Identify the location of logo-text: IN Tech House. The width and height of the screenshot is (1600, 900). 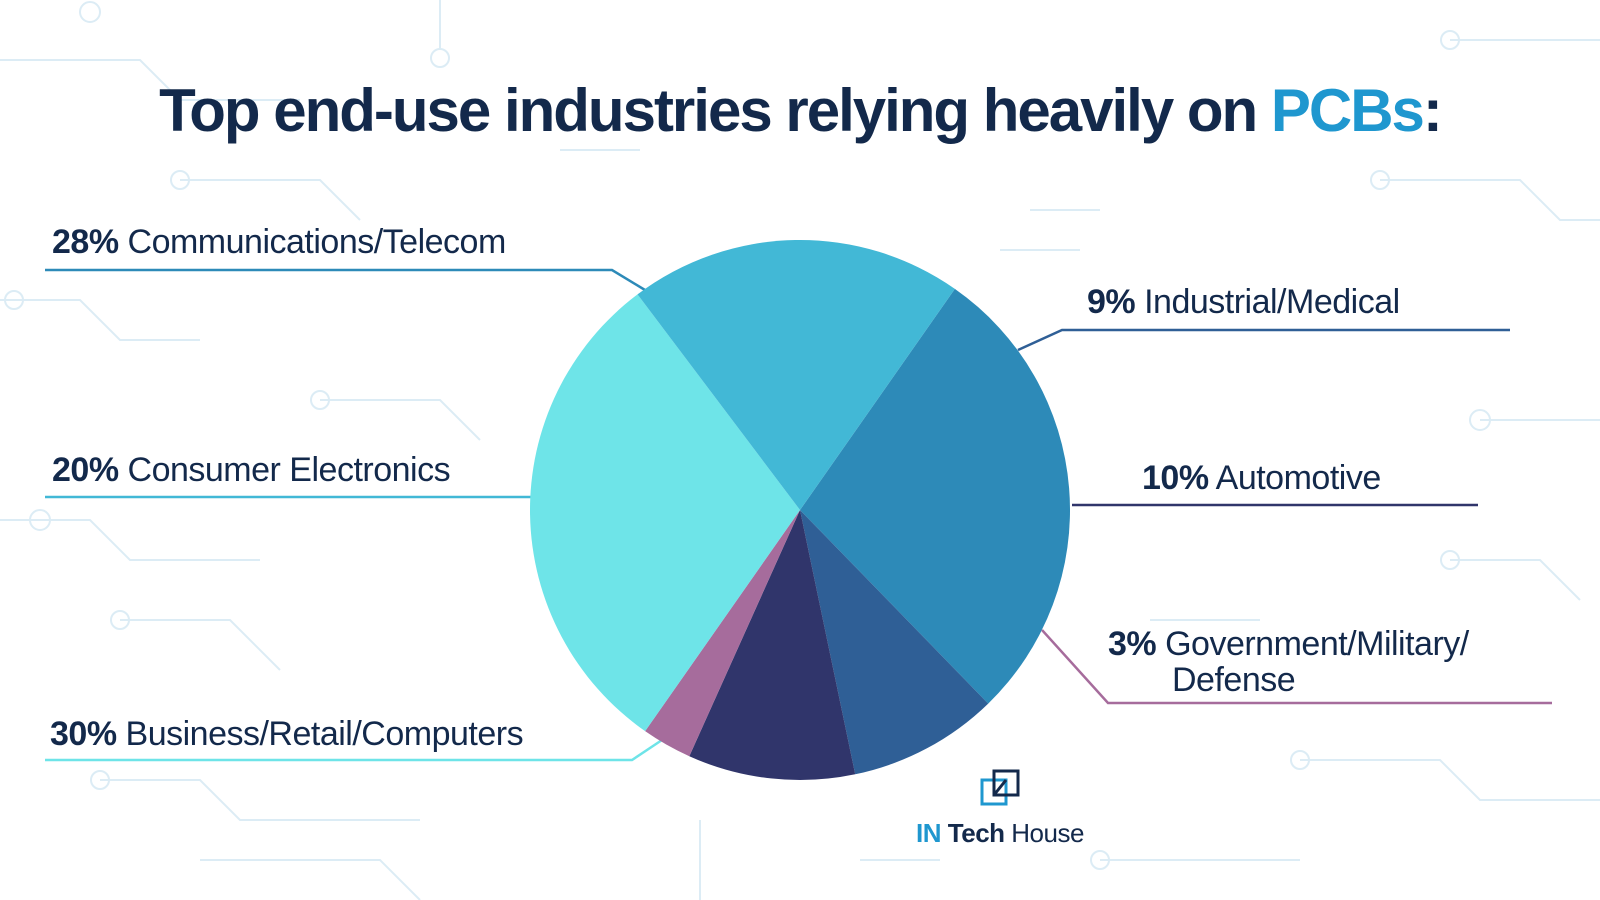
(1000, 833).